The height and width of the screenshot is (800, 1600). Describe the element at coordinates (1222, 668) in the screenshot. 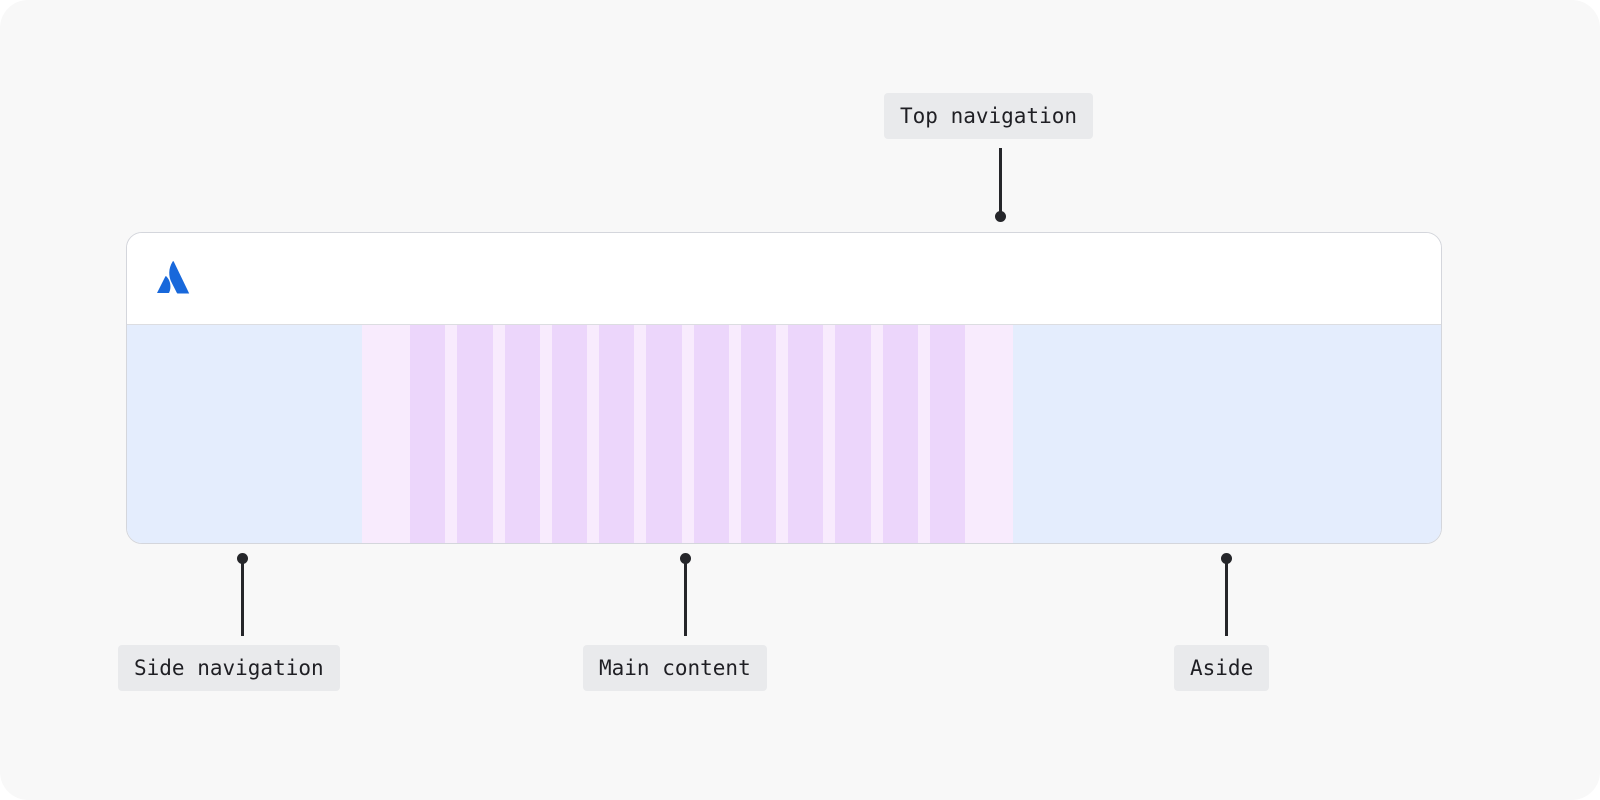

I see `aside-label: Aside` at that location.